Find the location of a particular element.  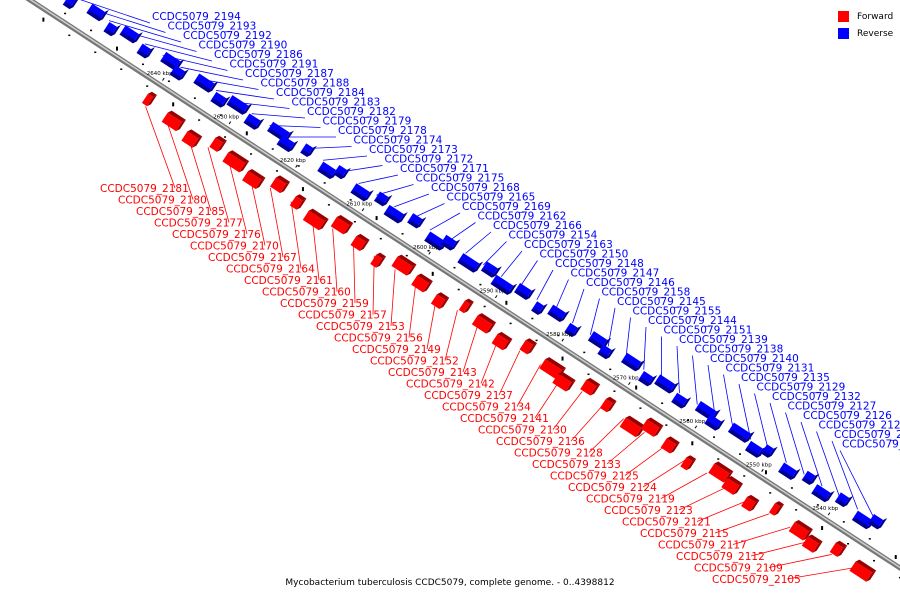

forward-gene-label: CCDC5079_2123 is located at coordinates (648, 511).